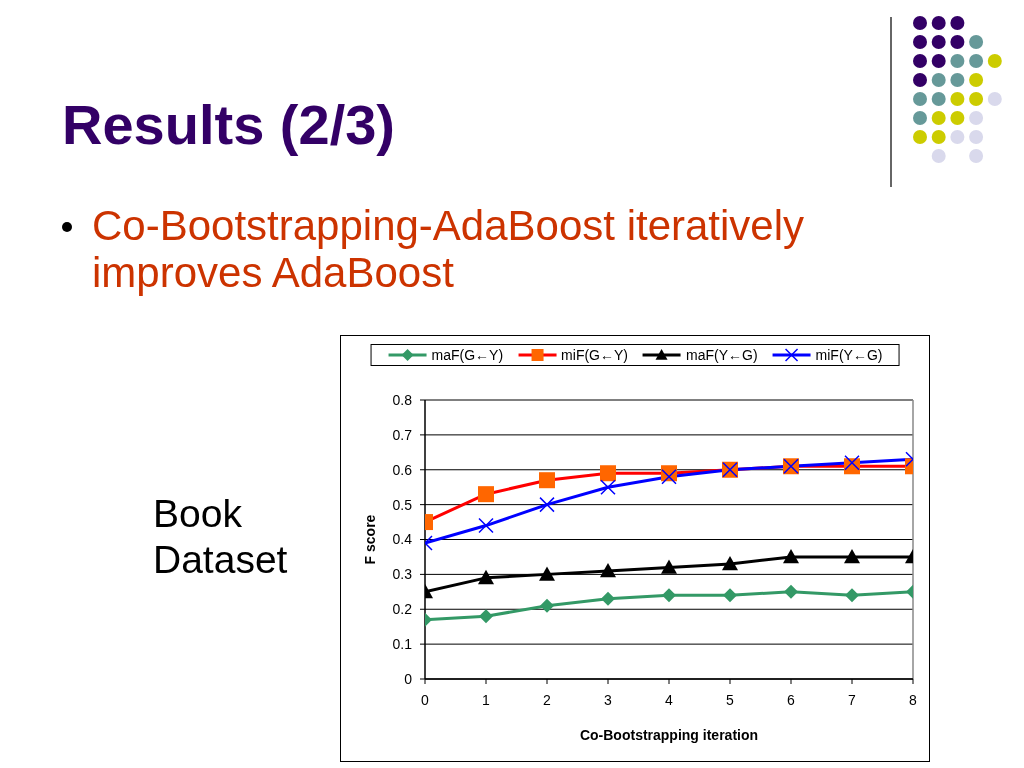  I want to click on x-tick-label: 4, so click(669, 699).